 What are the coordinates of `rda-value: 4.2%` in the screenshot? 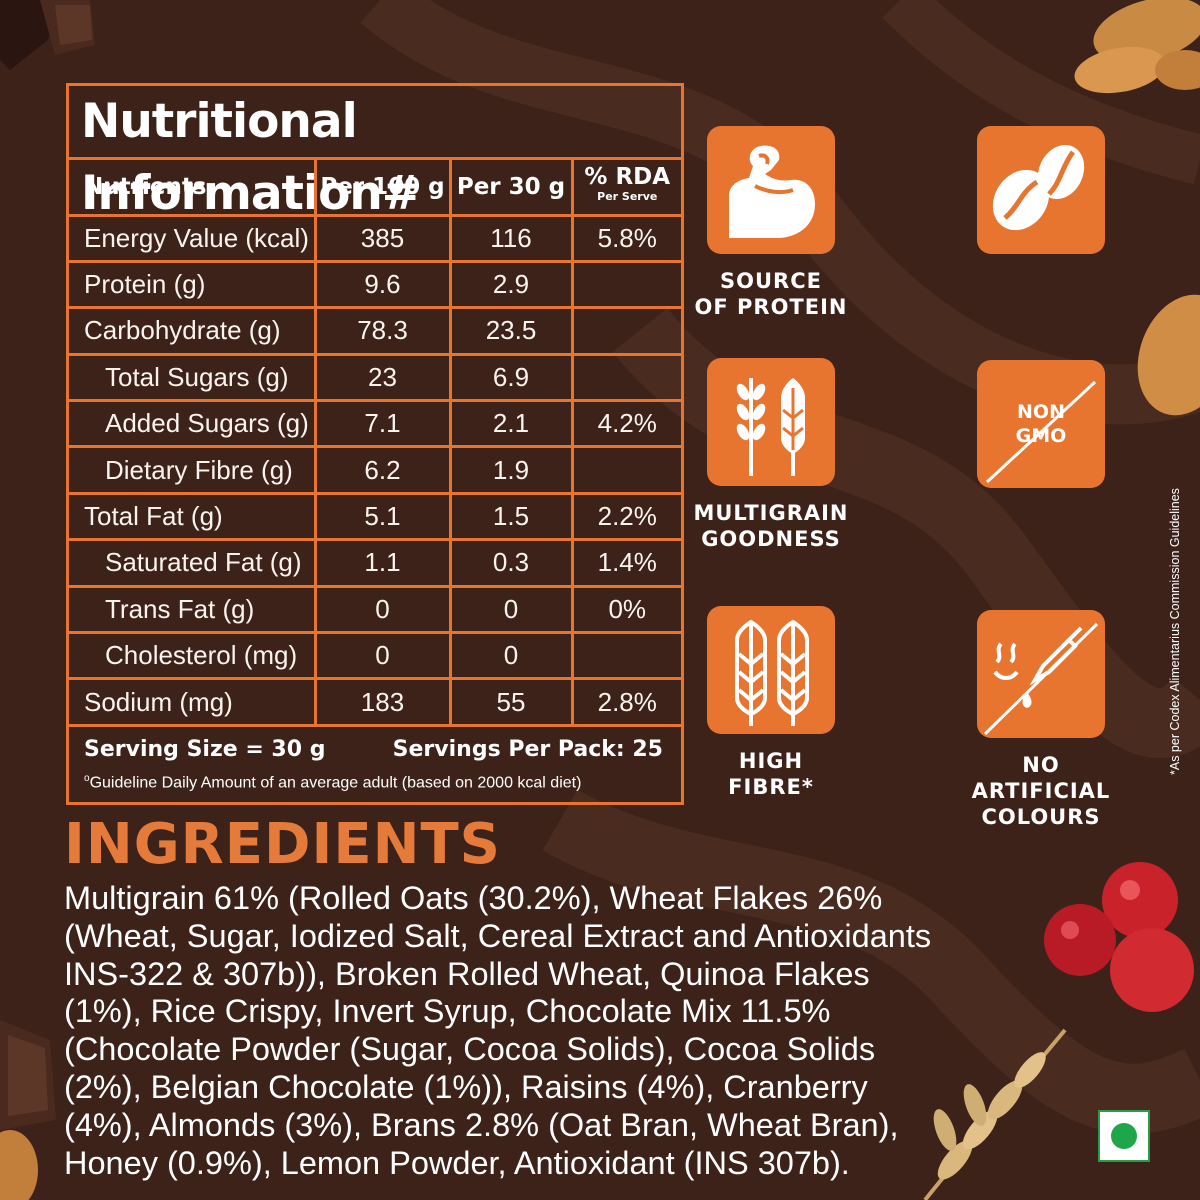 It's located at (625, 424).